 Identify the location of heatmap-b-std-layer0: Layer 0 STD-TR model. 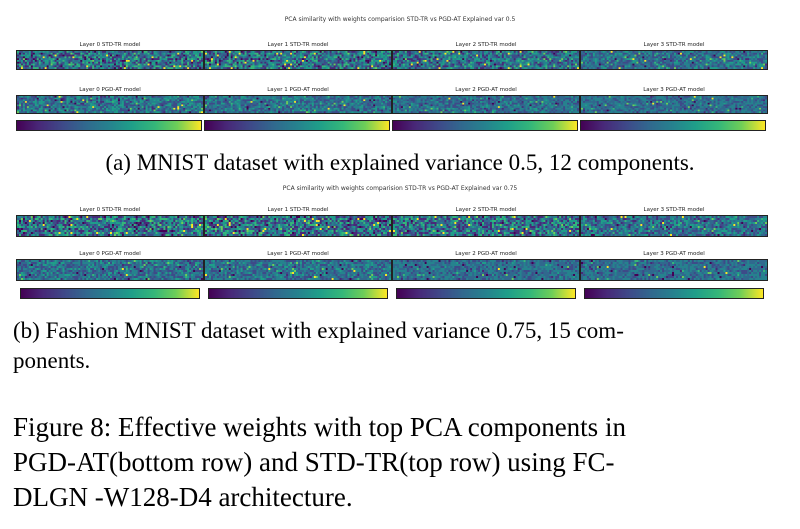
(110, 222).